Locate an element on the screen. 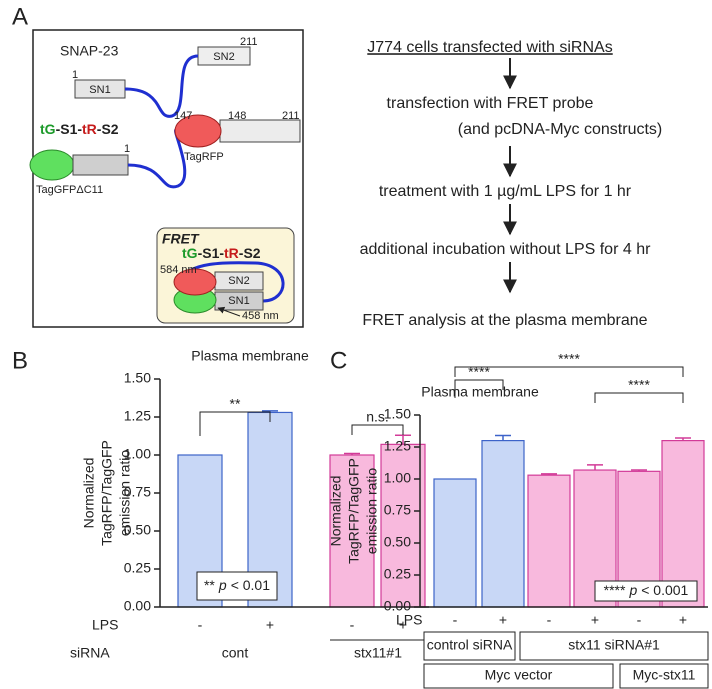 This screenshot has width=712, height=689. y-tick-label: 0.00 is located at coordinates (397, 606).